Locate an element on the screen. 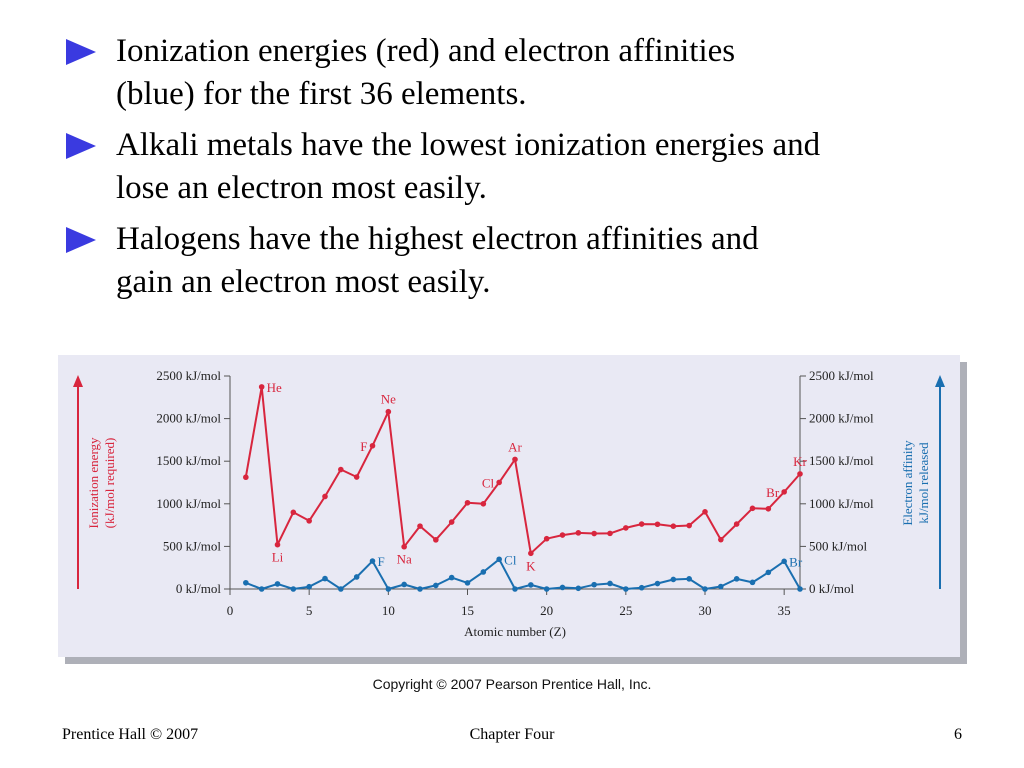 The image size is (1024, 768). ionization-element-label: He is located at coordinates (274, 387).